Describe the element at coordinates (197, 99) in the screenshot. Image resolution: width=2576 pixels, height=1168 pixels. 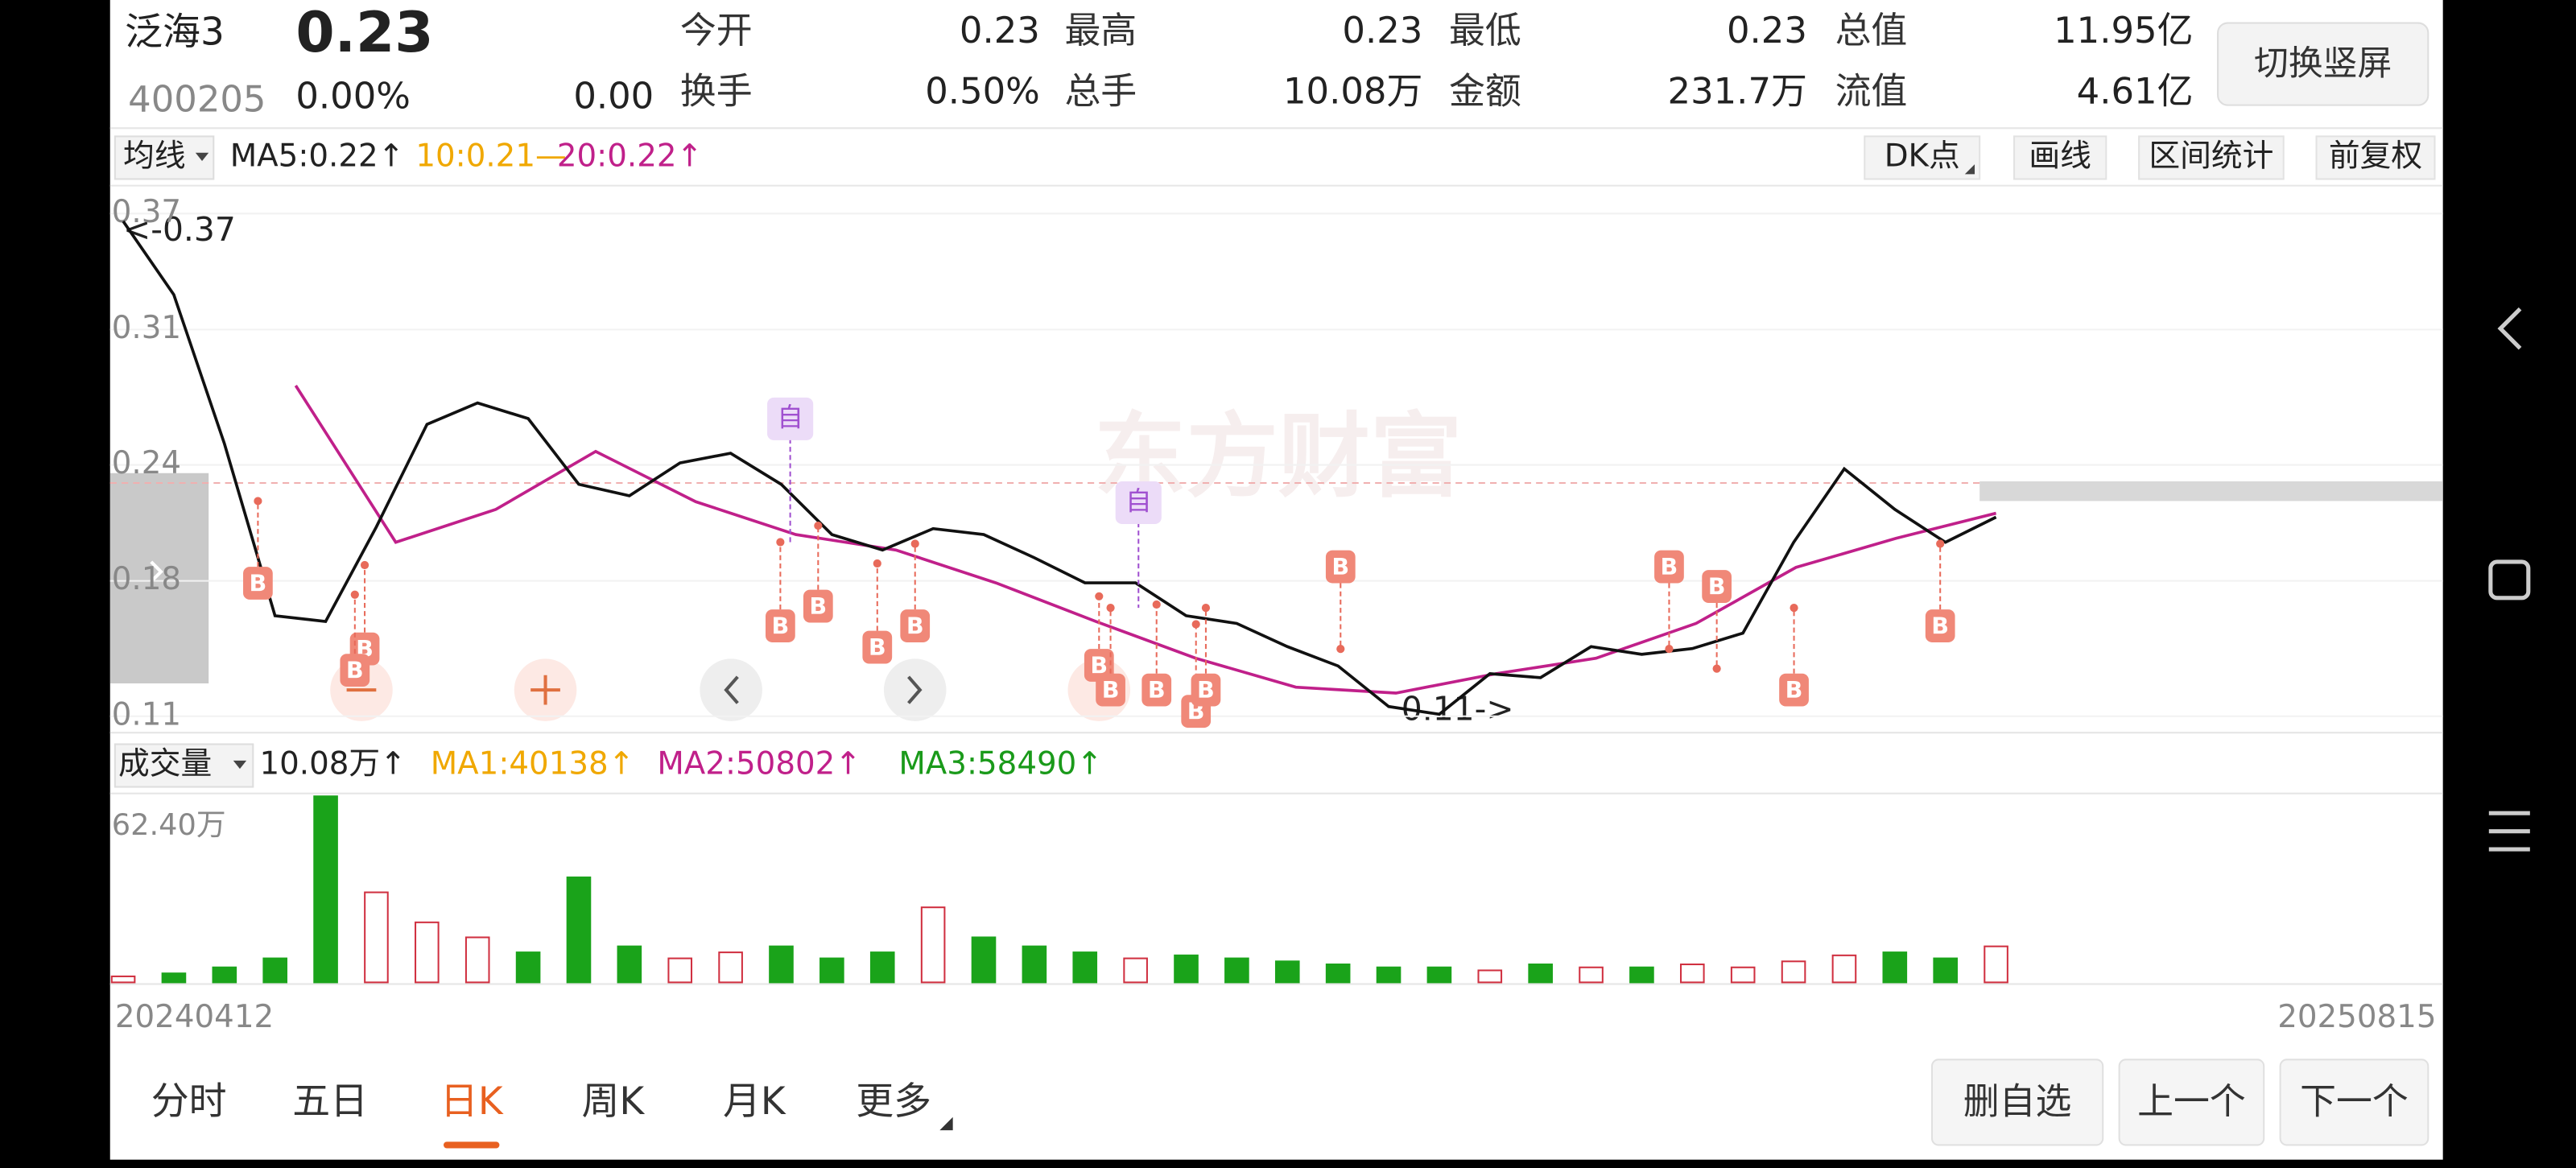
I see `stock-code: 400205` at that location.